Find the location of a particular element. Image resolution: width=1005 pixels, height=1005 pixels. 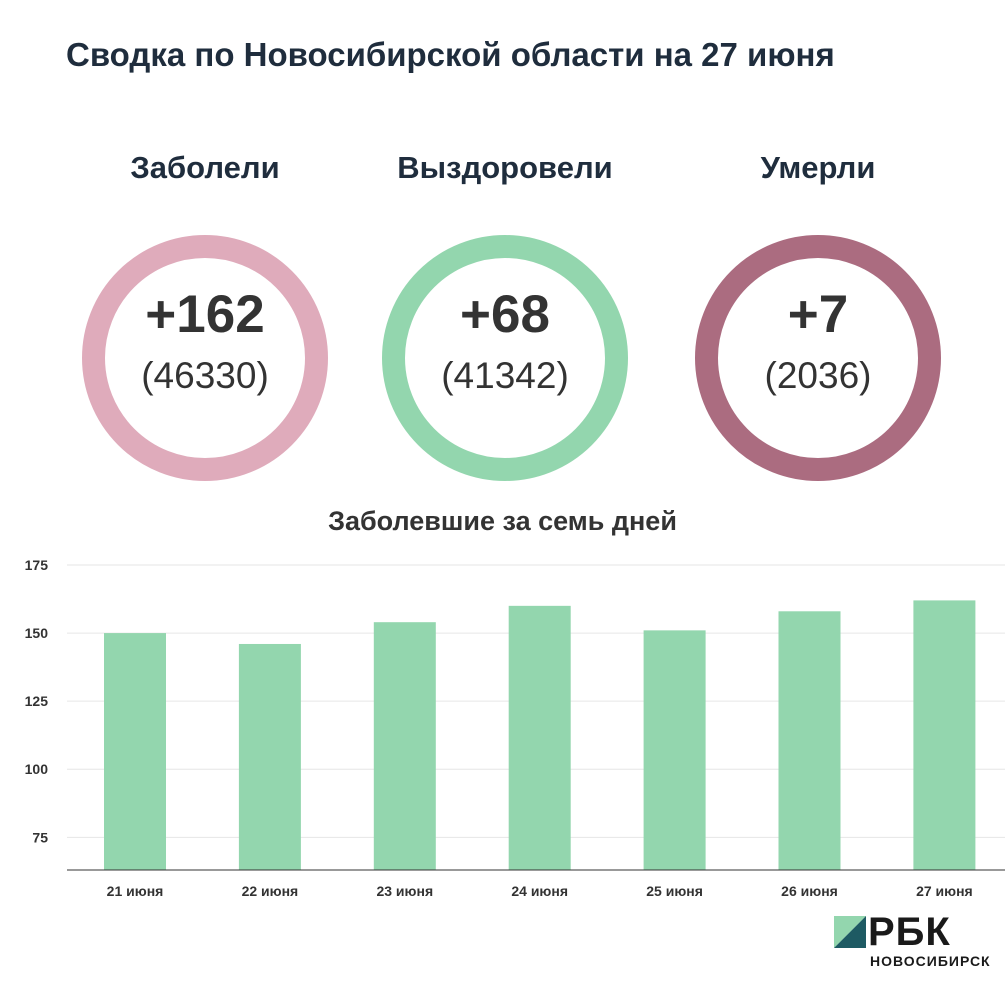

stat-infected-ring: +162 (46330) is located at coordinates (205, 358).